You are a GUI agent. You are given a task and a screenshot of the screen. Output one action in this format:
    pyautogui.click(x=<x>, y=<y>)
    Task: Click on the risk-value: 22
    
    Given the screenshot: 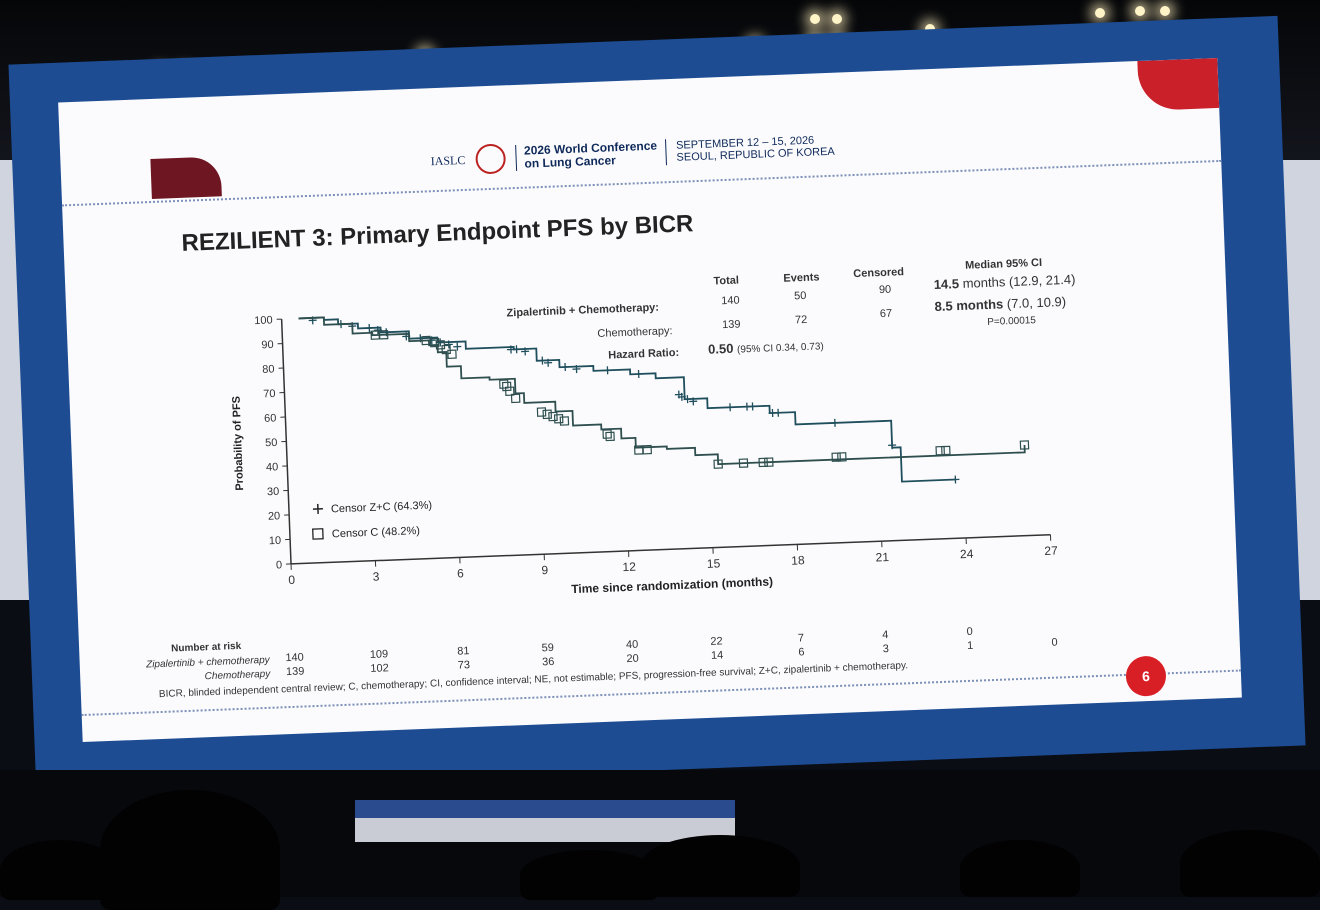 What is the action you would take?
    pyautogui.click(x=716, y=641)
    